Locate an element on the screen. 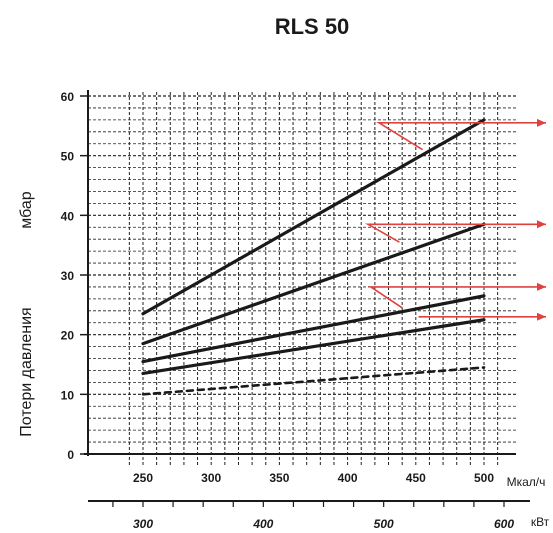 The image size is (553, 533). y-axis-label: Потери давления is located at coordinates (26, 371).